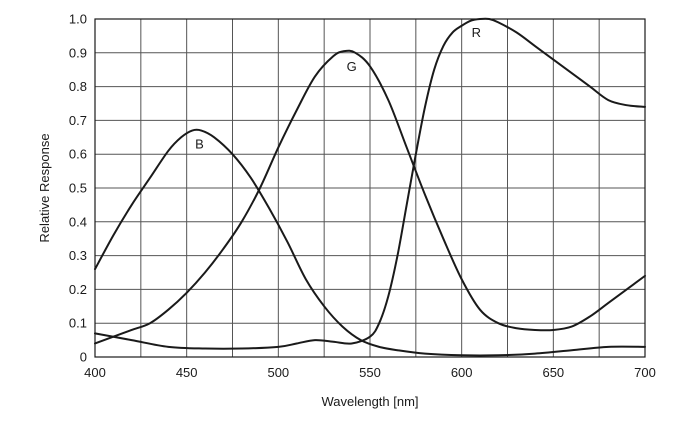 Image resolution: width=690 pixels, height=428 pixels. Describe the element at coordinates (83, 357) in the screenshot. I see `y-tick-label: 0` at that location.